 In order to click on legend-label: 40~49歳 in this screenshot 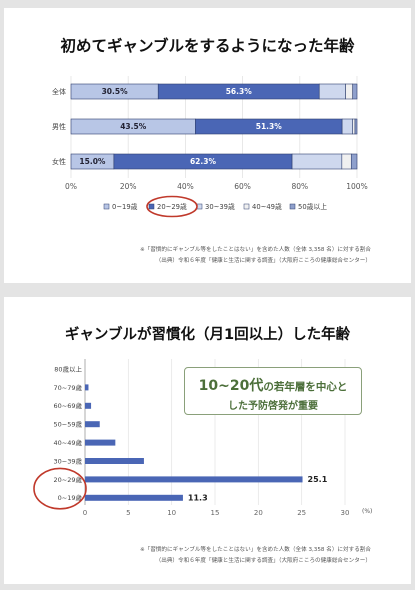, I will do `click(267, 206)`.